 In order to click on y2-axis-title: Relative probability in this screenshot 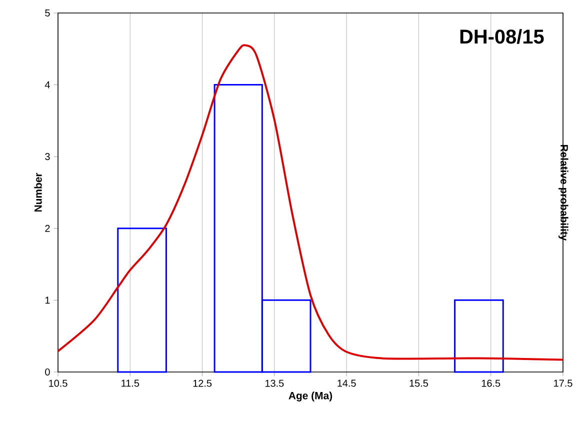, I will do `click(563, 192)`.